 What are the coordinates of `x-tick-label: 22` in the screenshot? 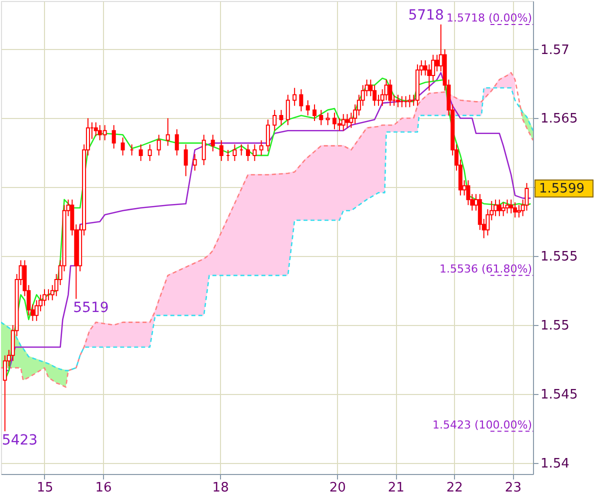 It's located at (454, 488).